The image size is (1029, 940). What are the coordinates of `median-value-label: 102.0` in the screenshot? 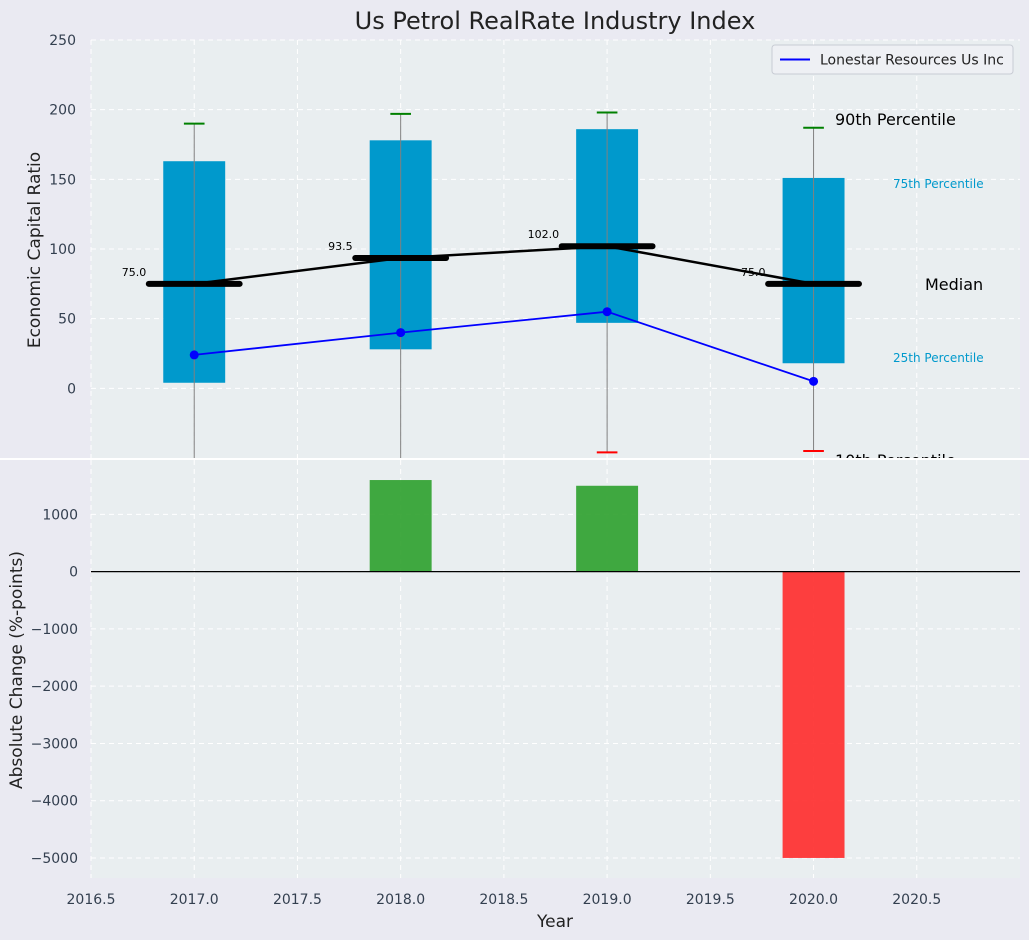 It's located at (544, 234).